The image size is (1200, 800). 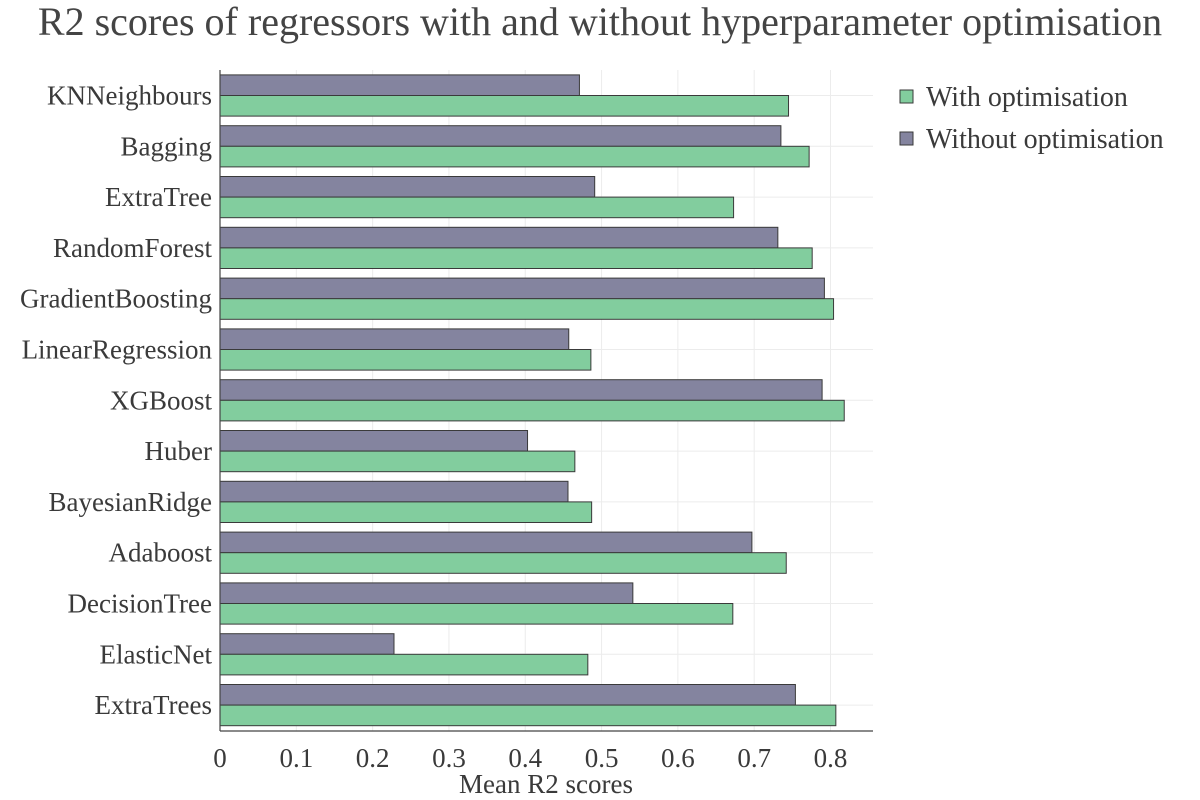 I want to click on category-label: BayesianRidge, so click(x=130, y=502).